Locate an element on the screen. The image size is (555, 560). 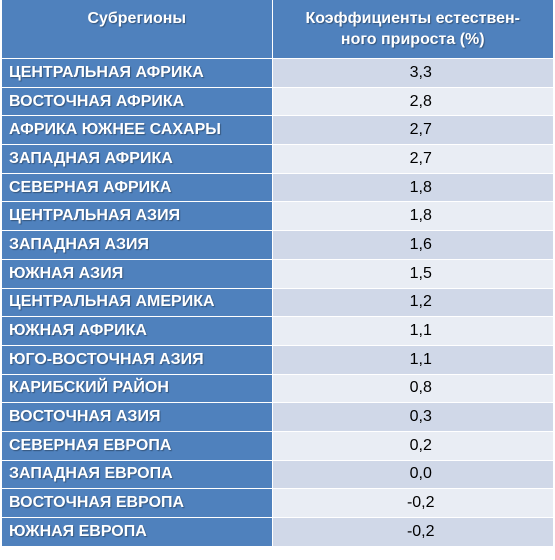
subregion-name: ЦЕНТРАЛЬНАЯ АФРИКА is located at coordinates (137, 73).